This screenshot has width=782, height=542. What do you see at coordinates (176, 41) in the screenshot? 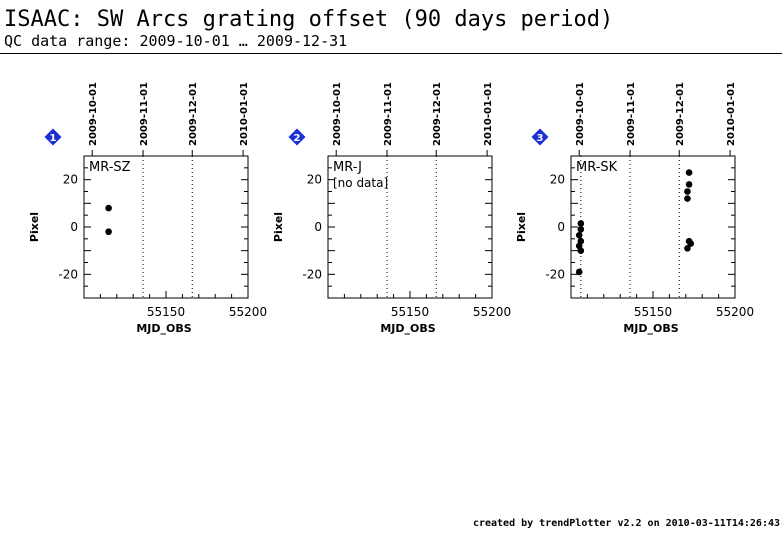
I see `page-subtitle: QC data range: 2009-10-01 … 2009-12-31` at bounding box center [176, 41].